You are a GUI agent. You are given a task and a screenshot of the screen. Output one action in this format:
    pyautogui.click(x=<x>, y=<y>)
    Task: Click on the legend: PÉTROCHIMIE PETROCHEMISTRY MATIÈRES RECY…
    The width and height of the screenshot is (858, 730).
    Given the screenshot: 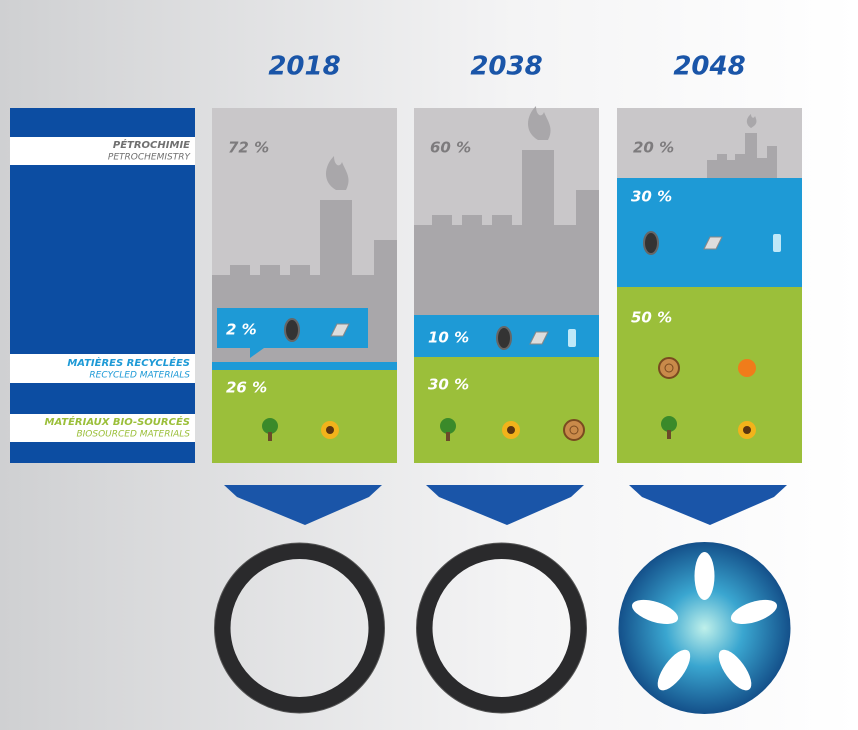 What is the action you would take?
    pyautogui.click(x=102, y=285)
    